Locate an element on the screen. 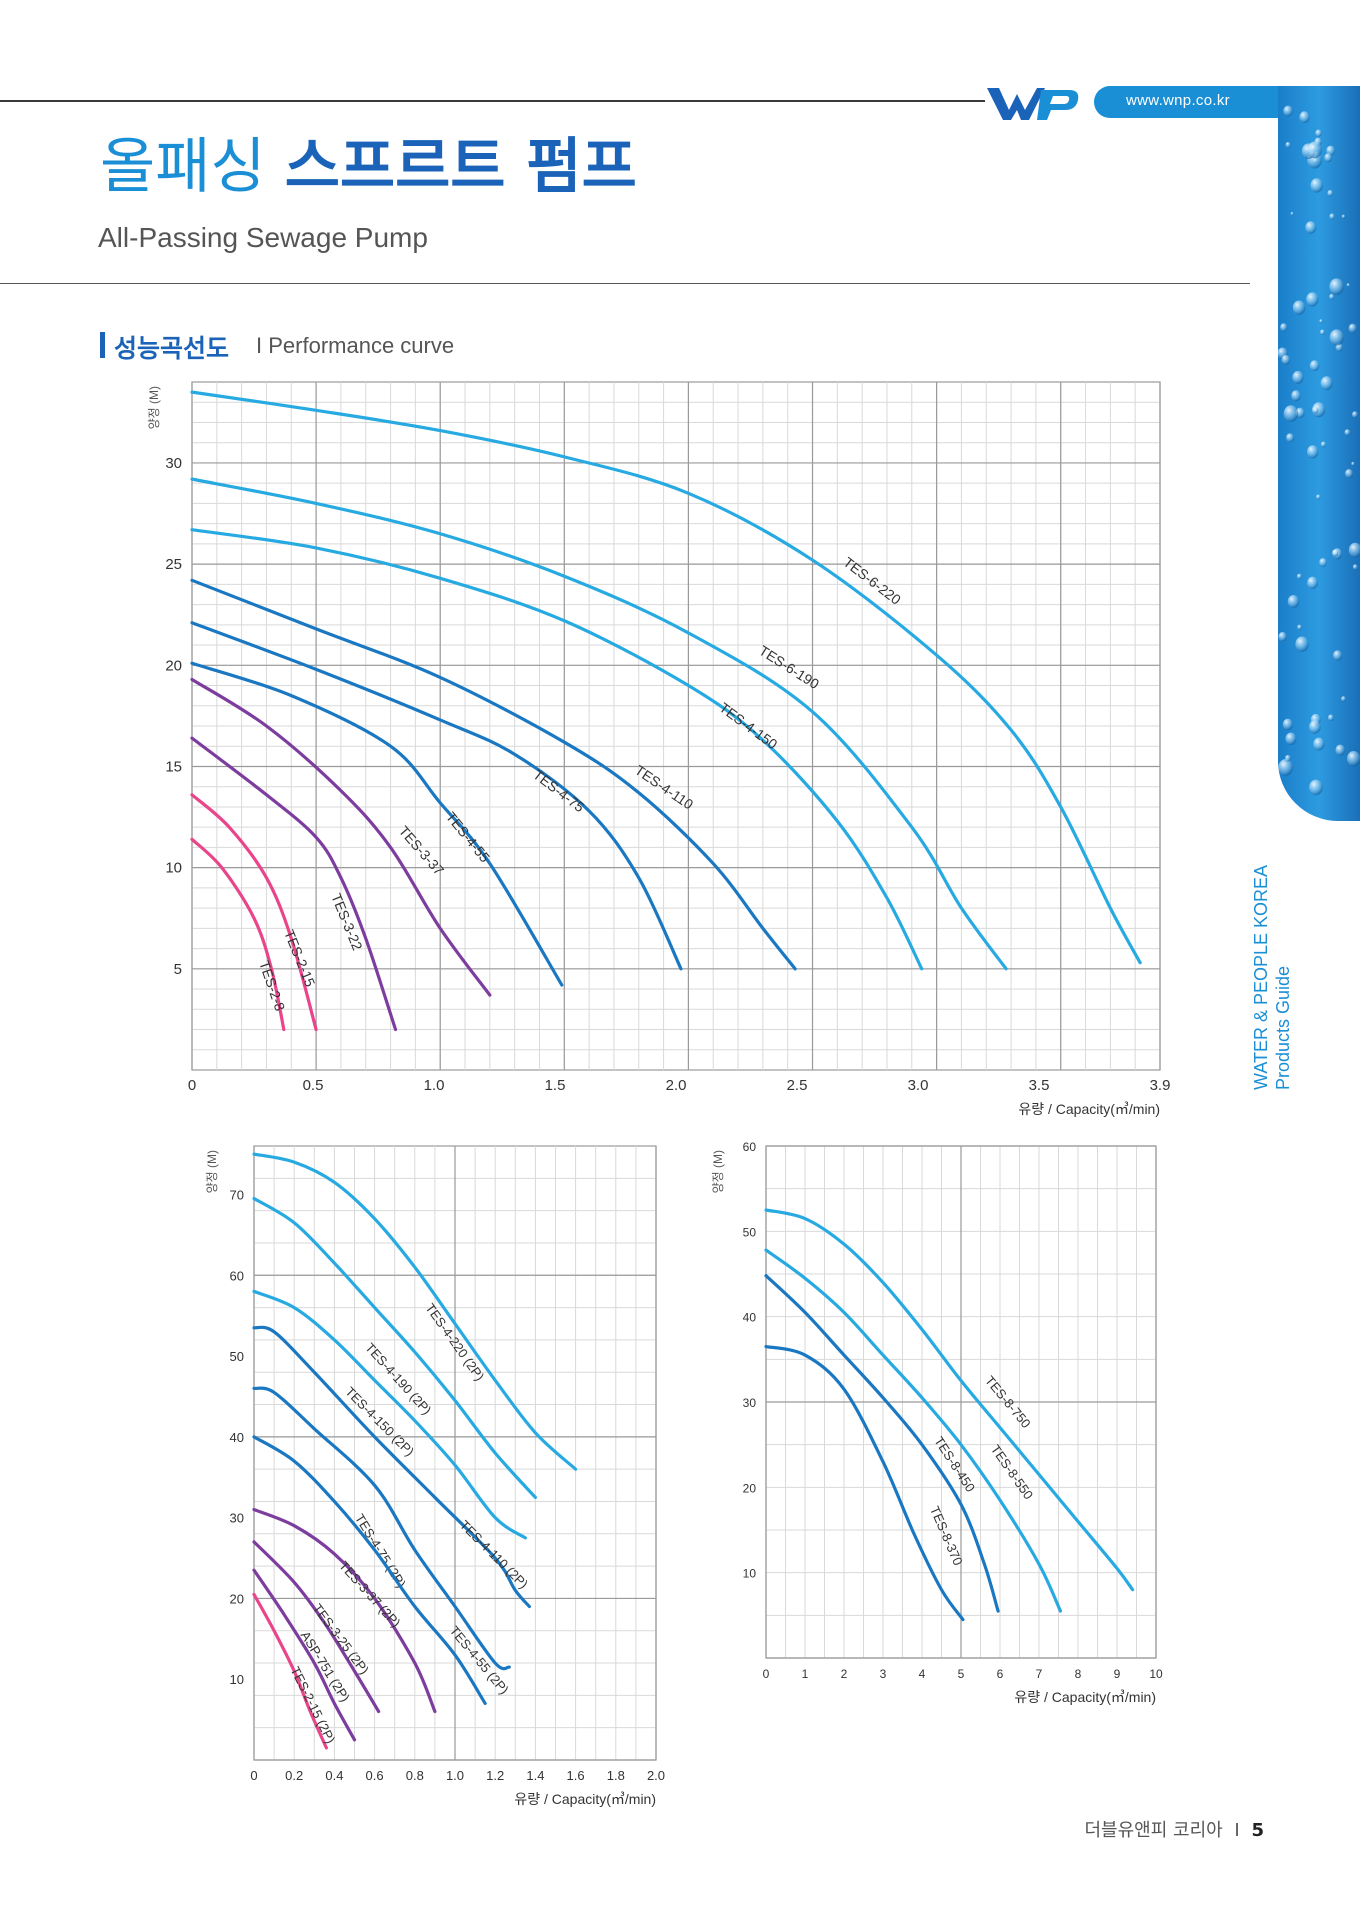  series-line-tes-4-110-2p- is located at coordinates (391, 1467).